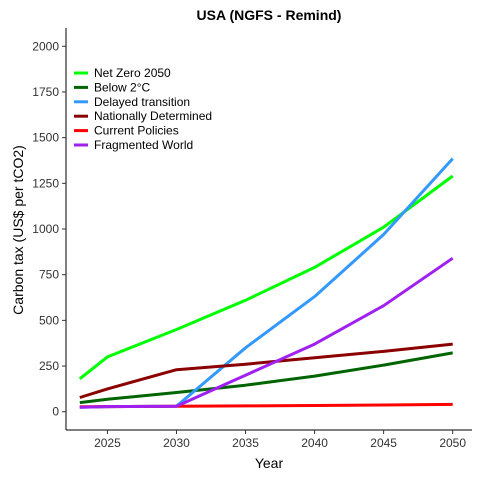 The height and width of the screenshot is (480, 480). What do you see at coordinates (45, 138) in the screenshot?
I see `y-tick-label: 1500` at bounding box center [45, 138].